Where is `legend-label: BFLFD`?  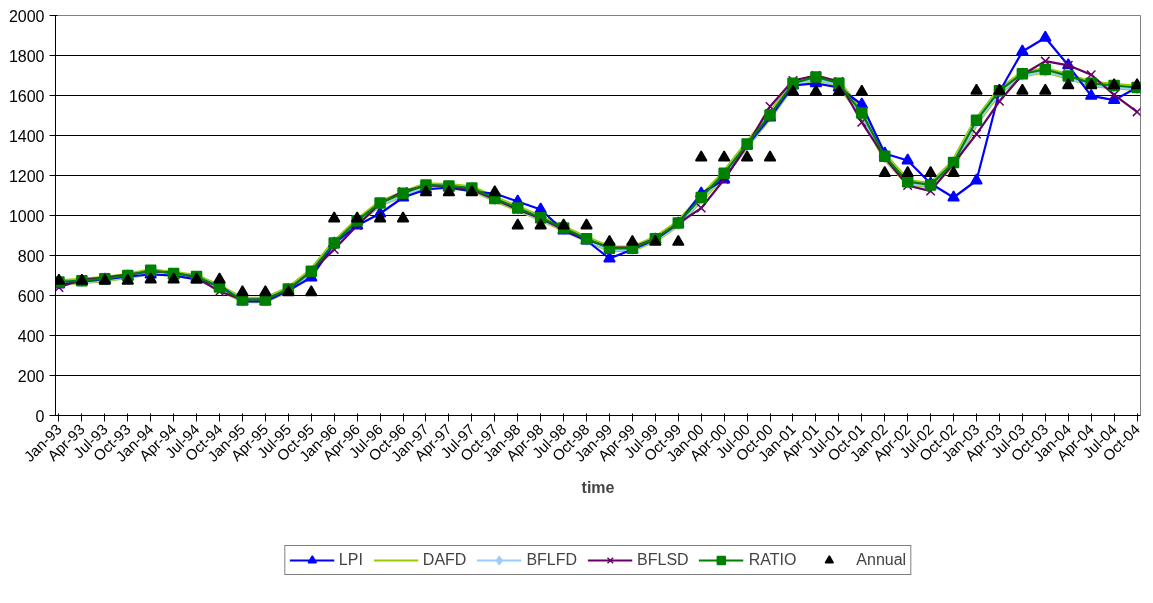
legend-label: BFLFD is located at coordinates (552, 560).